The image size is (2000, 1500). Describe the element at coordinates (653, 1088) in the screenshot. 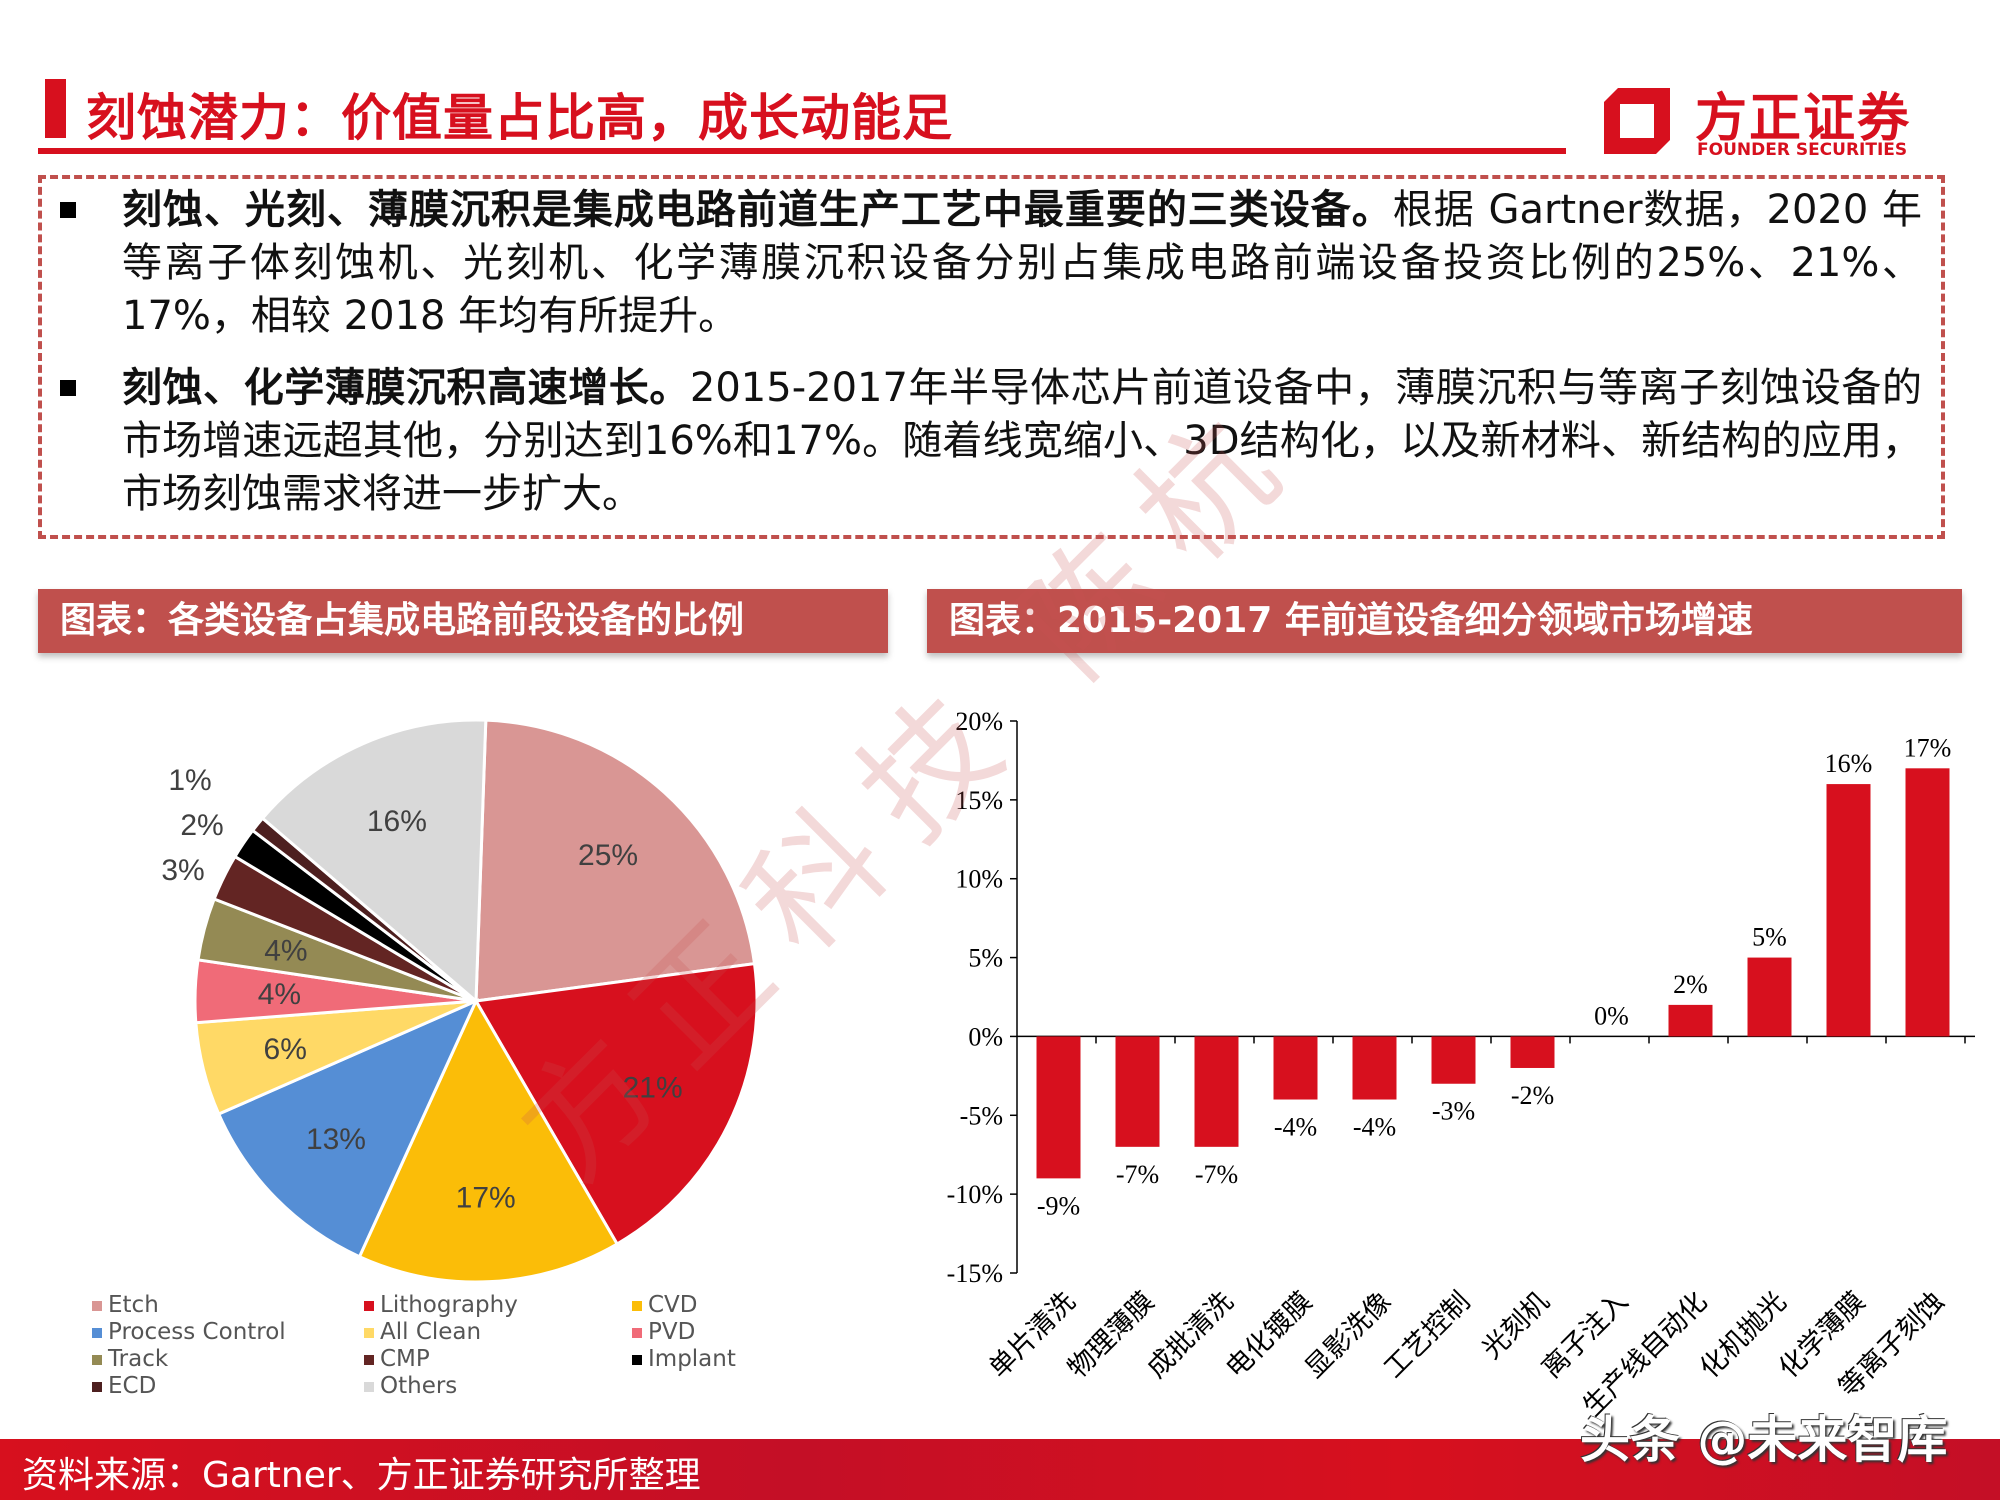

I see `pie-data-label: 21%` at that location.